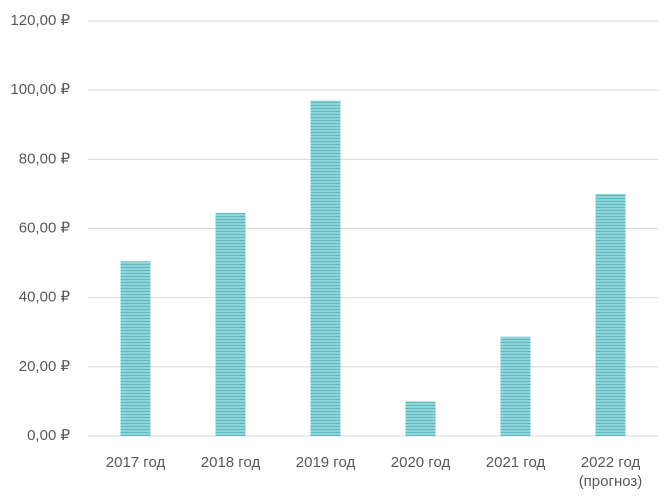 The height and width of the screenshot is (500, 667). What do you see at coordinates (45, 227) in the screenshot?
I see `y-tick-label: 60,00 ₽` at bounding box center [45, 227].